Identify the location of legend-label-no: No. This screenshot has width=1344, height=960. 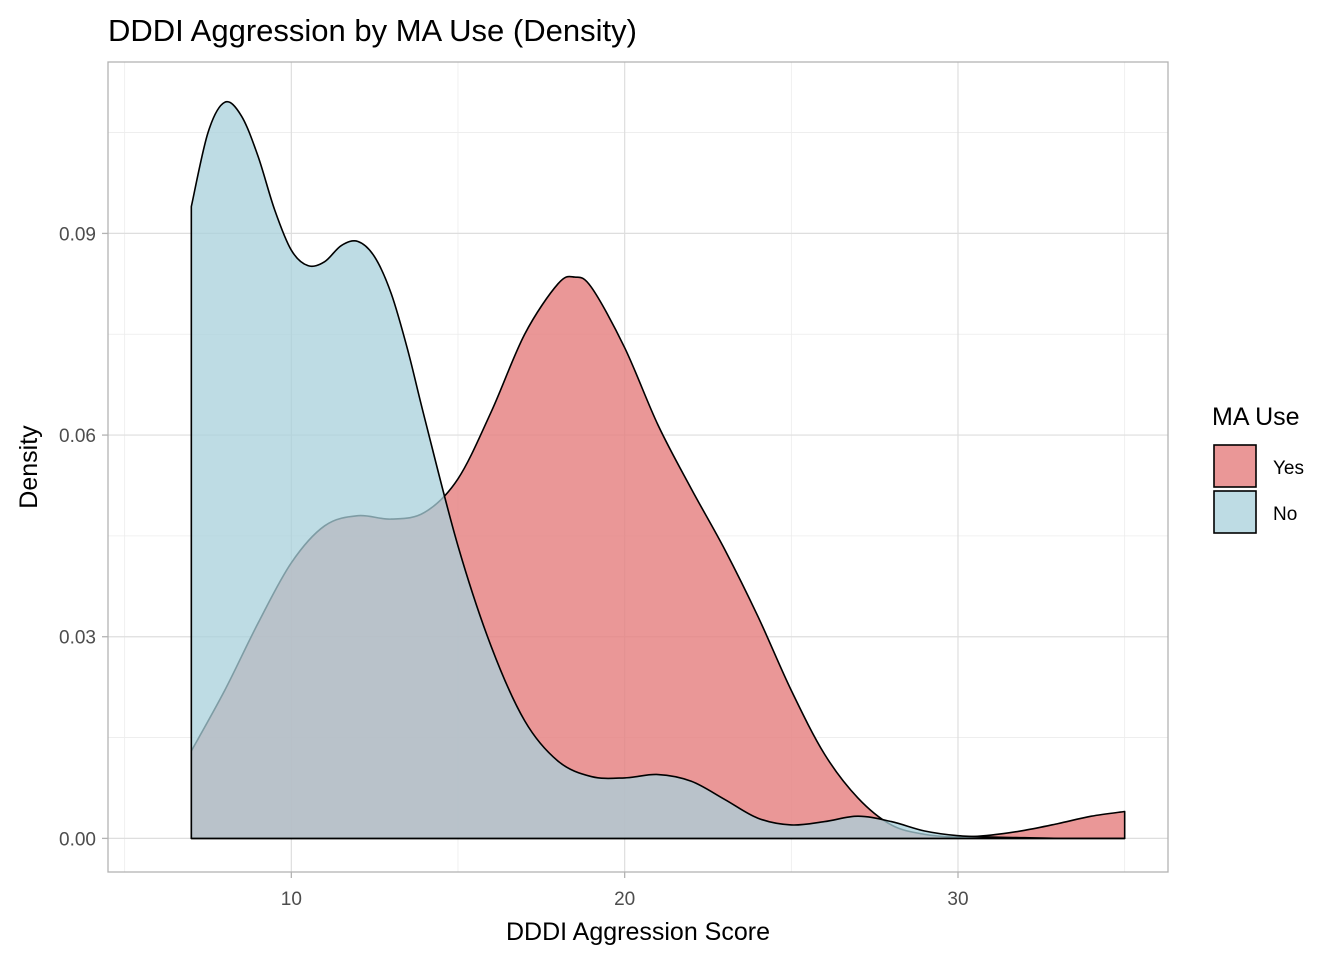
(1285, 514).